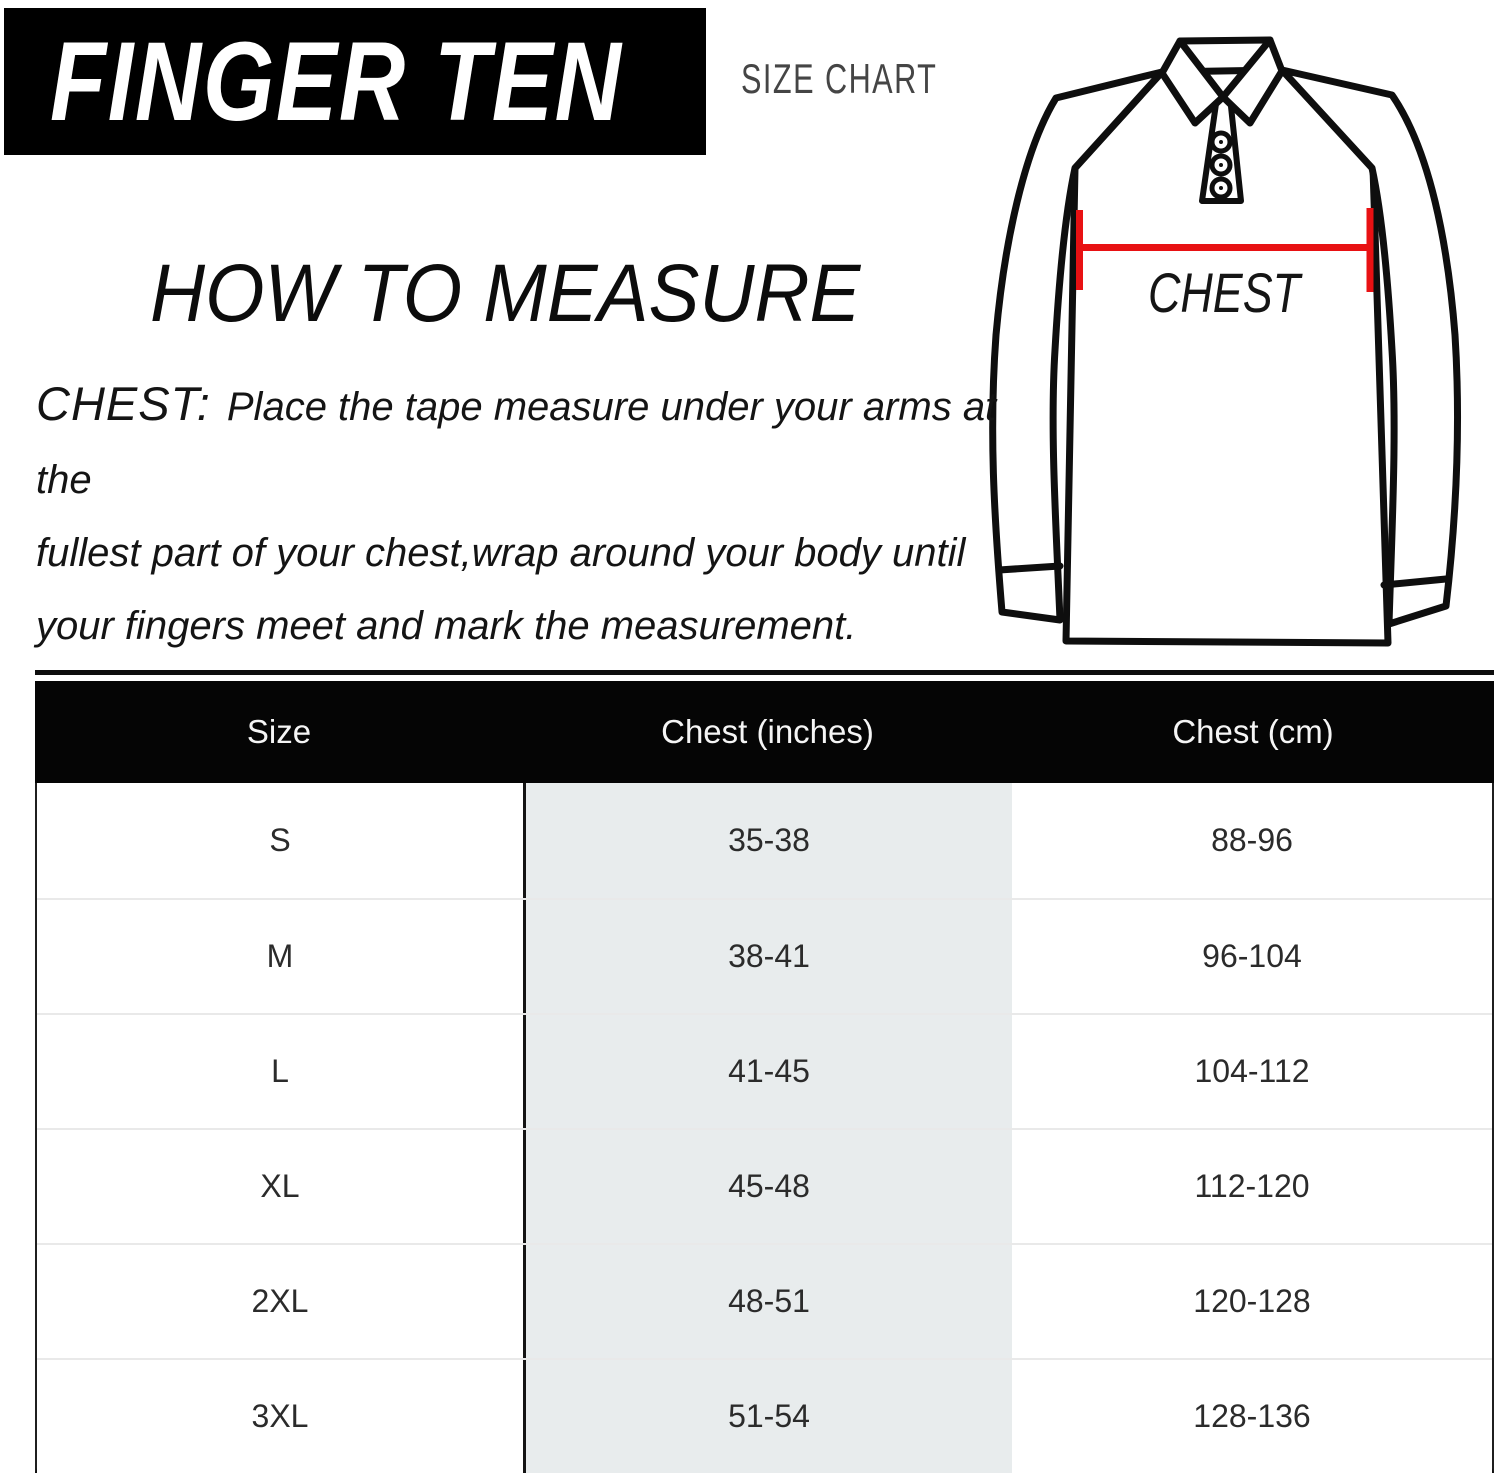 The image size is (1500, 1474). I want to click on header-chest-cm: Chest (cm), so click(1253, 731).